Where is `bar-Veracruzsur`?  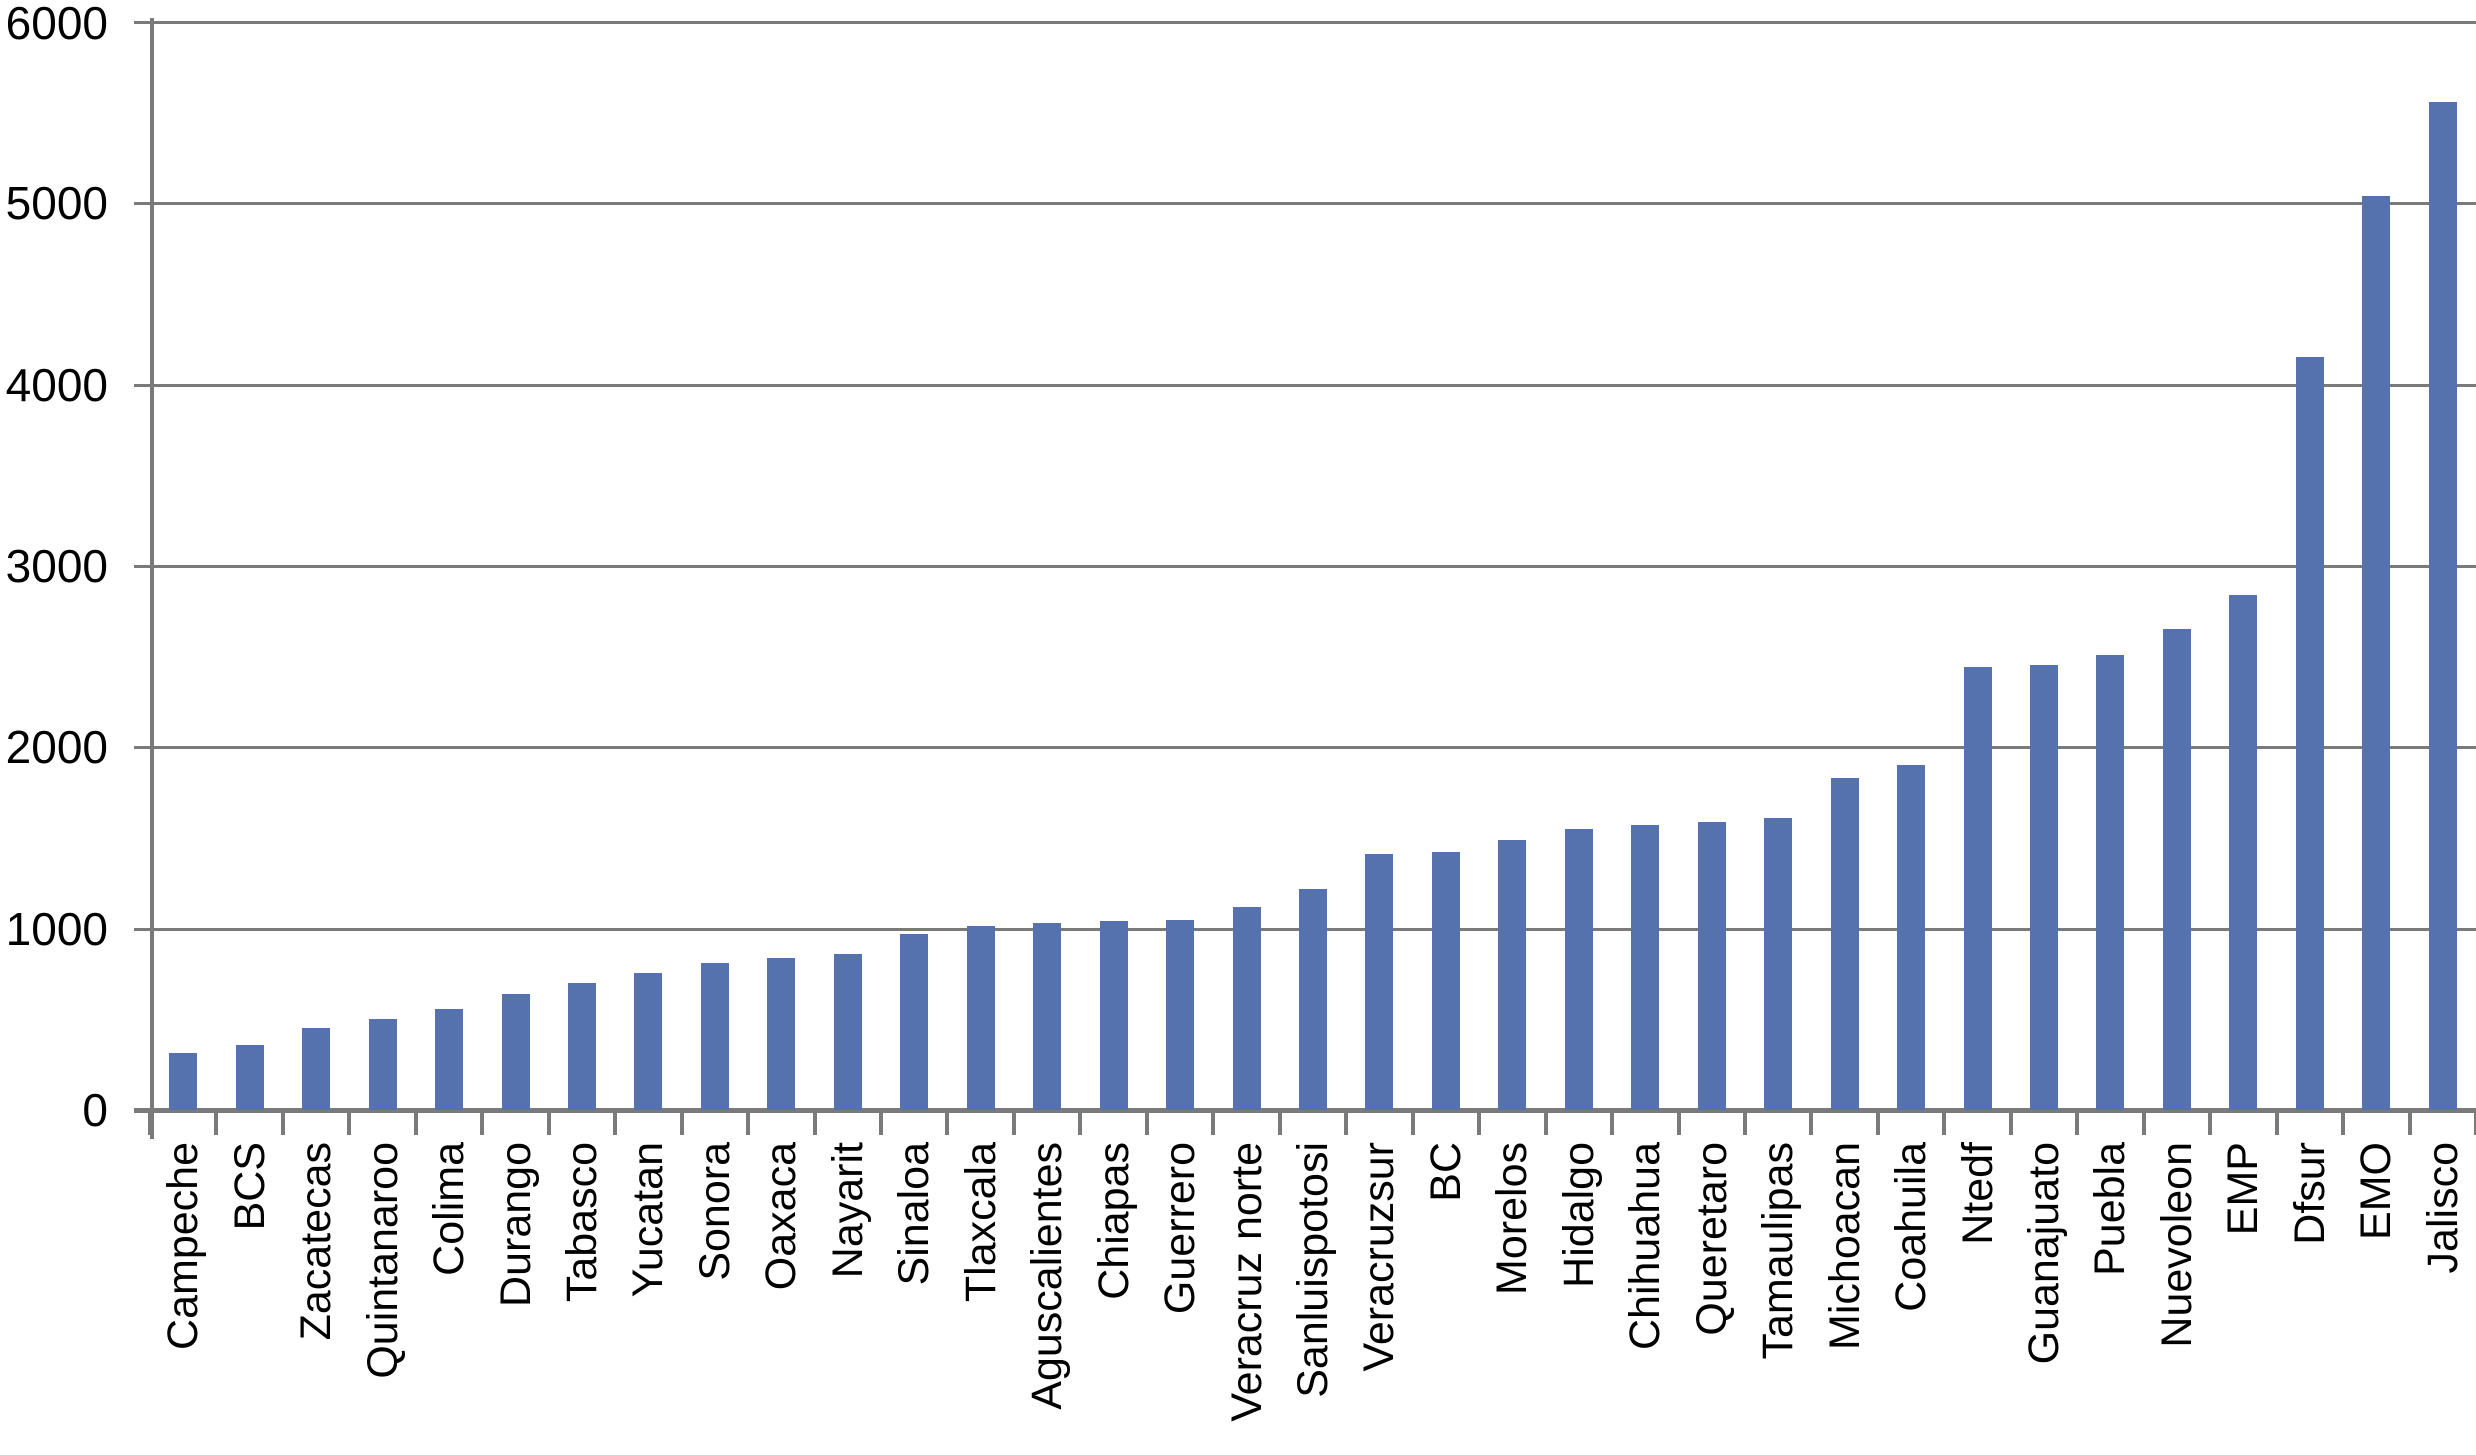
bar-Veracruzsur is located at coordinates (1379, 982).